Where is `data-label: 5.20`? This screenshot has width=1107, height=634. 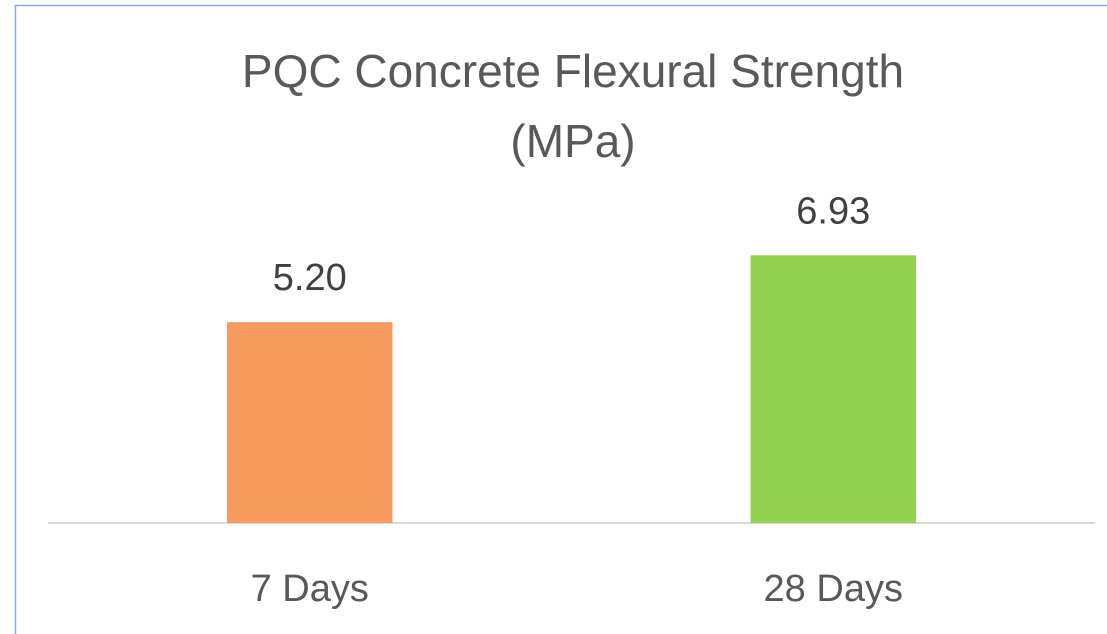 data-label: 5.20 is located at coordinates (310, 278).